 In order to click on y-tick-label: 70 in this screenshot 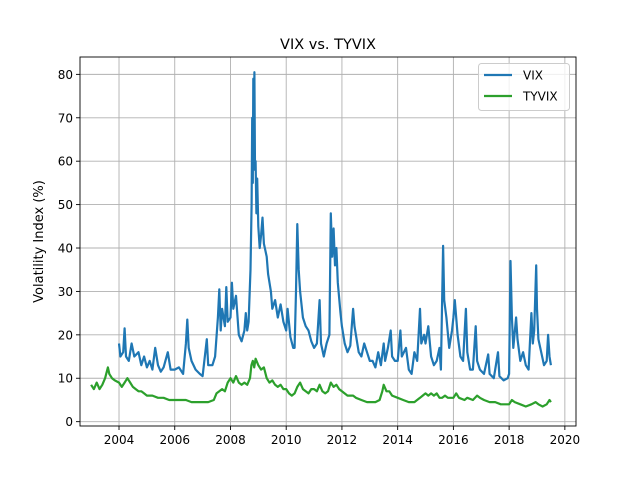, I will do `click(65, 118)`.